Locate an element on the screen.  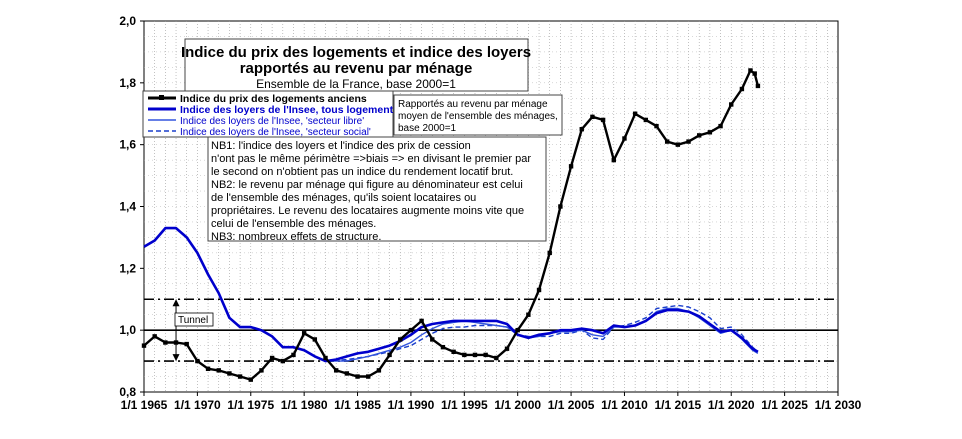
x-tick-label: 1/1 1970 is located at coordinates (197, 405).